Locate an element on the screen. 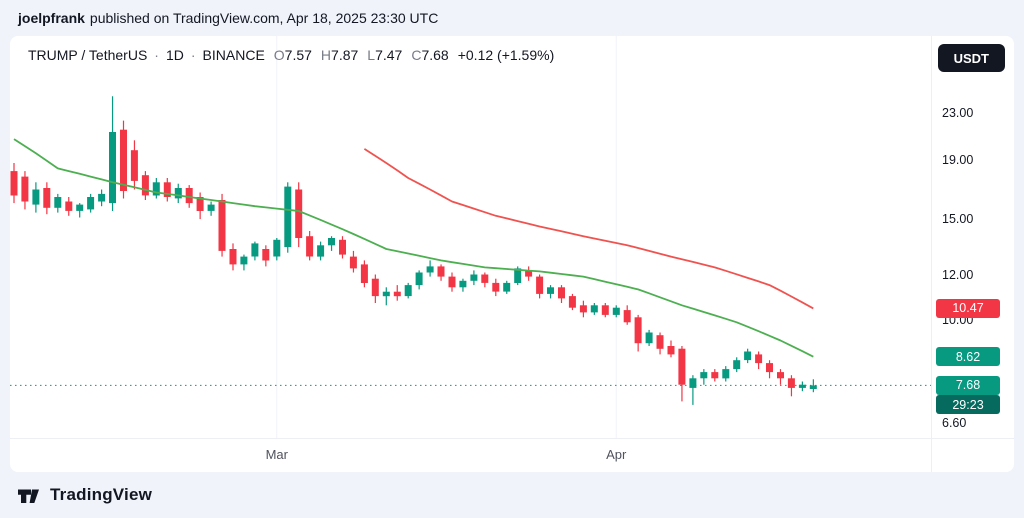 The image size is (1024, 518). open-label: O is located at coordinates (279, 55).